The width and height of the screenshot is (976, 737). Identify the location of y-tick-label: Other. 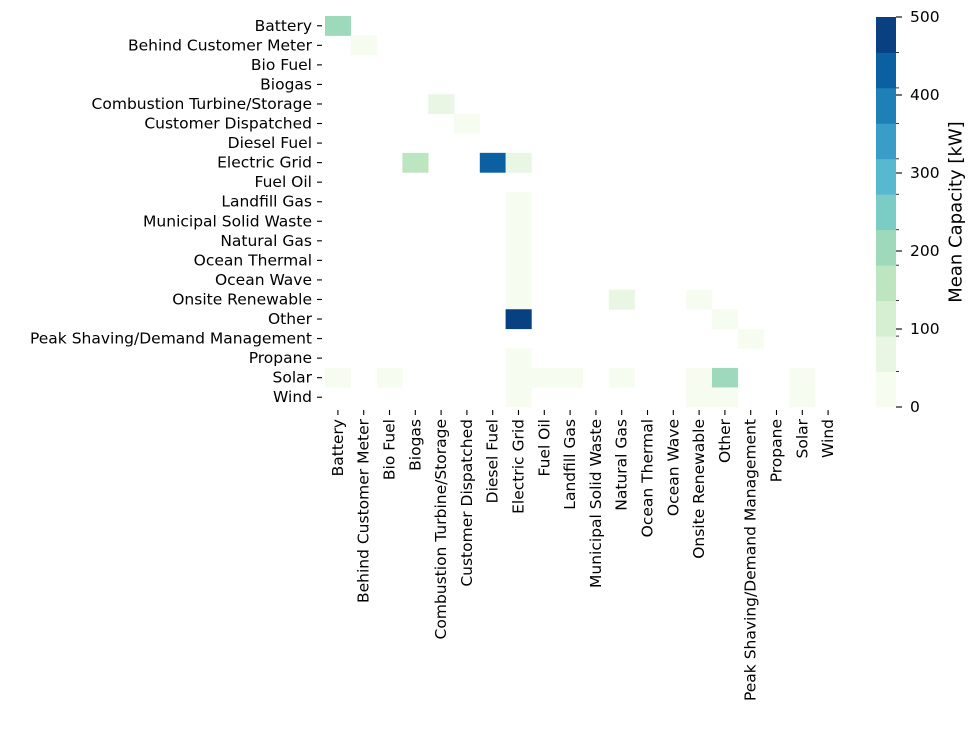
(290, 319).